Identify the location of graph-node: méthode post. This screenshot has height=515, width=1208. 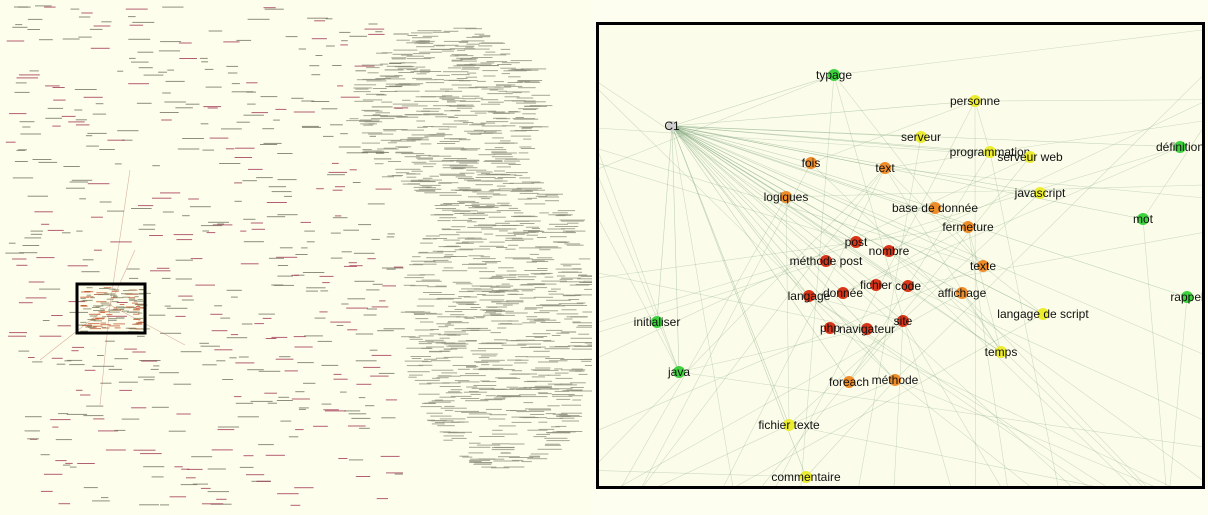
(826, 261).